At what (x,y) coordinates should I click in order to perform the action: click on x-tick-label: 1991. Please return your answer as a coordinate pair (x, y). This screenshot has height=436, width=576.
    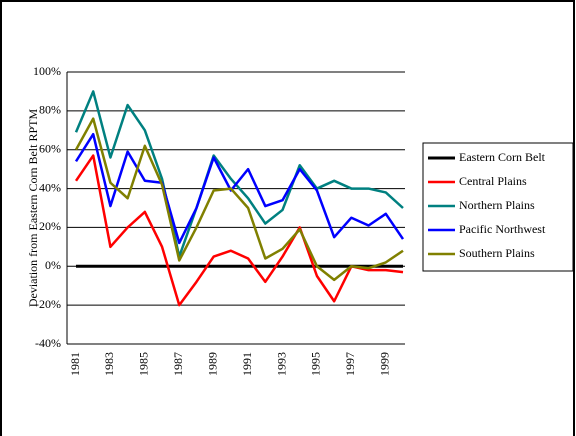
    Looking at the image, I should click on (247, 364).